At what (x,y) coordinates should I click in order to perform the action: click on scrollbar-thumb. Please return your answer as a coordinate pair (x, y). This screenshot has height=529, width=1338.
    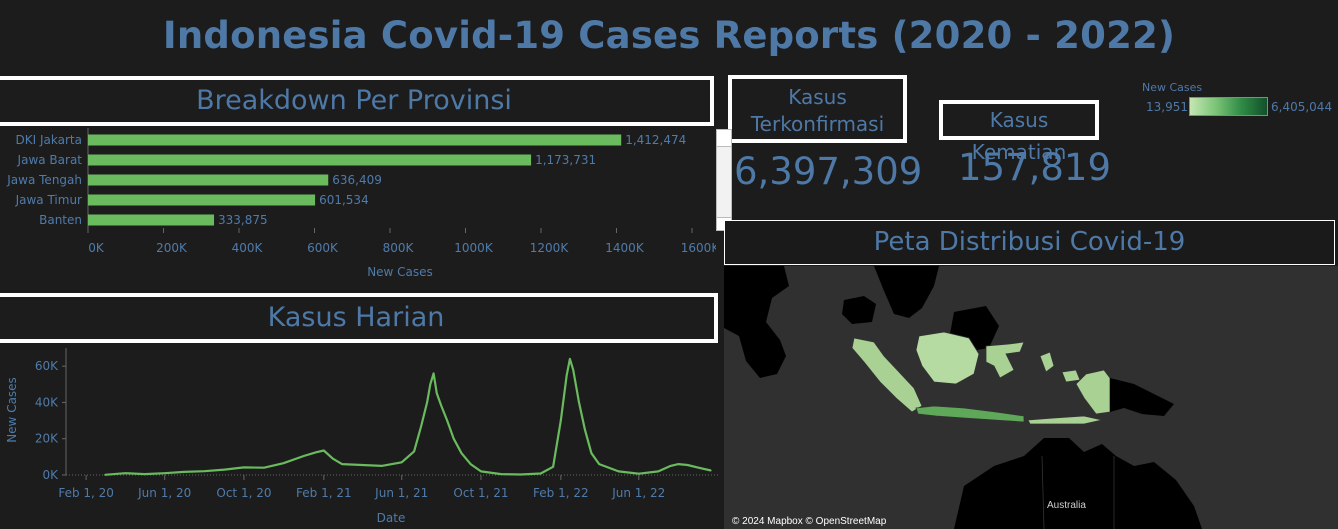
    Looking at the image, I should click on (724, 182).